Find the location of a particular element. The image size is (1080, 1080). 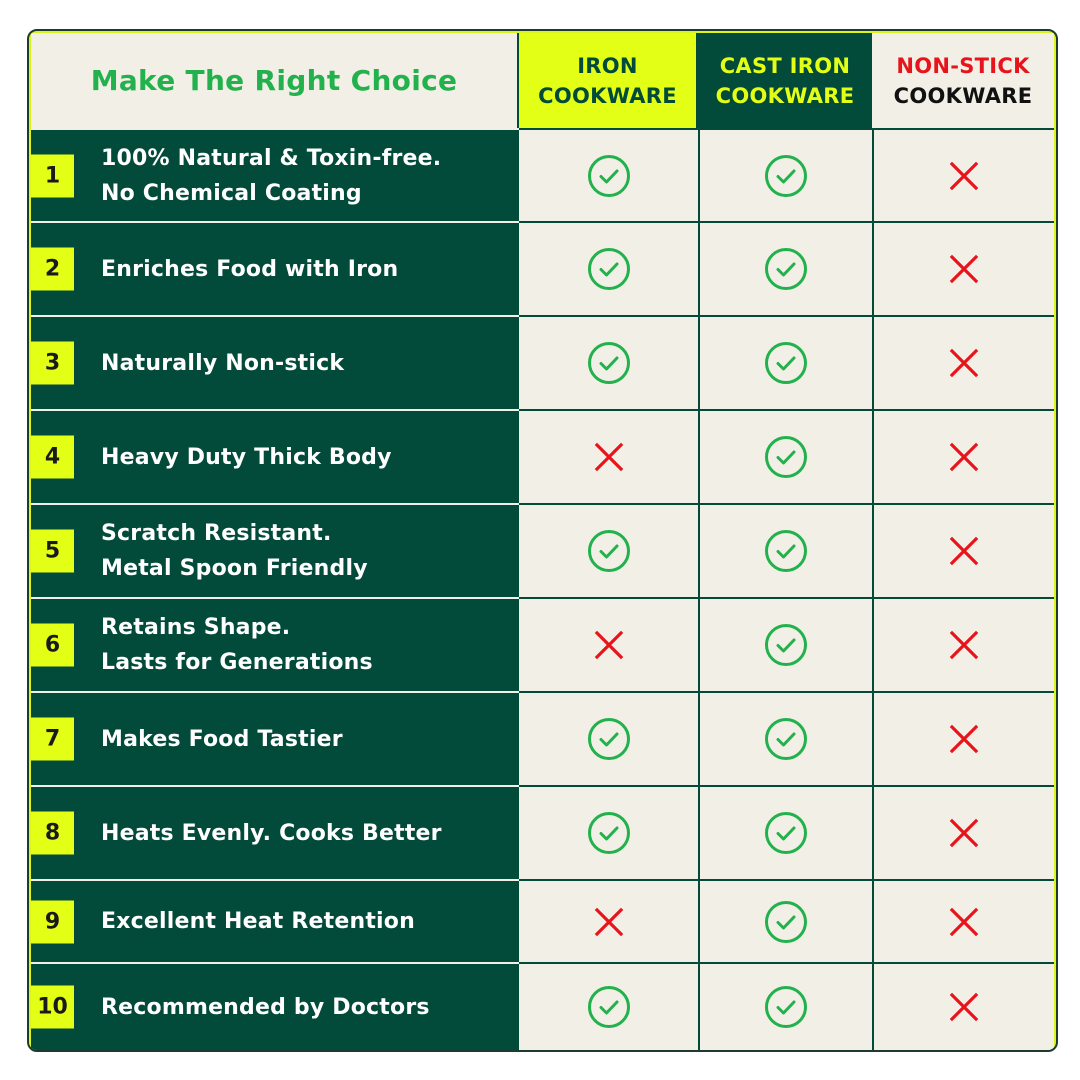

column-header-iron: IRON COOKWARE is located at coordinates (608, 80).